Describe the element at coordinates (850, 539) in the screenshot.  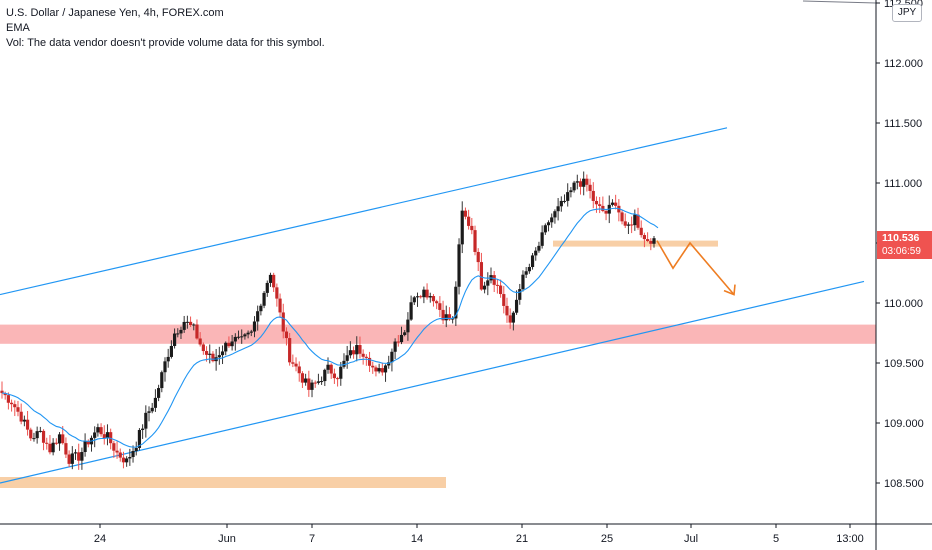
I see `x-tick-label: 13:00` at that location.